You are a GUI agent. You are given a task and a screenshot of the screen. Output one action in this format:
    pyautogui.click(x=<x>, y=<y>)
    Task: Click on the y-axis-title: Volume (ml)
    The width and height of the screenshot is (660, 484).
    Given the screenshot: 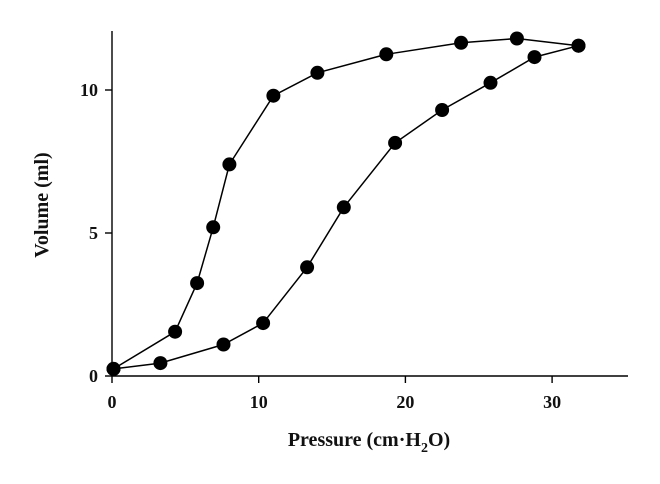 What is the action you would take?
    pyautogui.click(x=42, y=204)
    